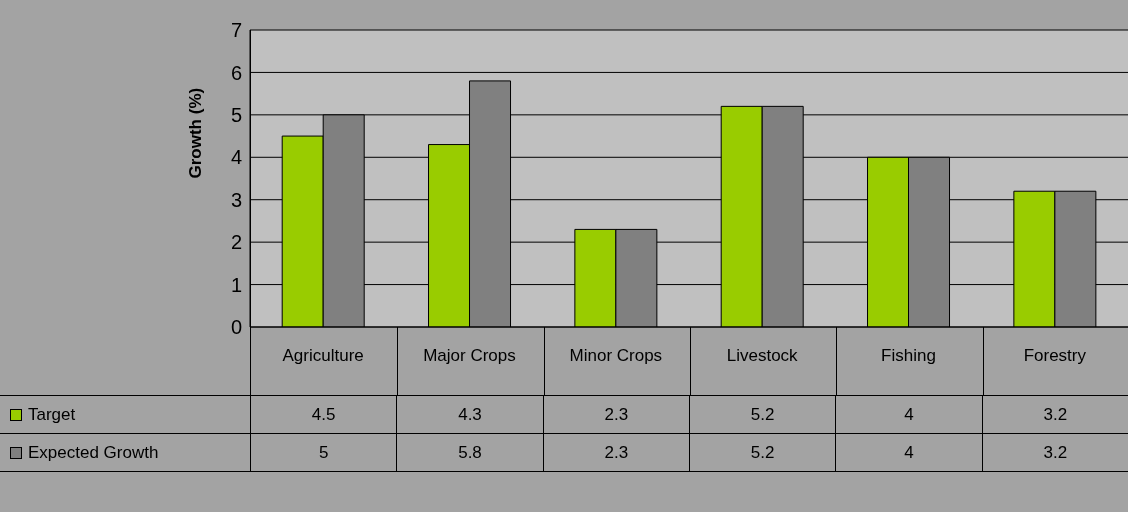  Describe the element at coordinates (1055, 356) in the screenshot. I see `x-tick-label: Forestry` at that location.